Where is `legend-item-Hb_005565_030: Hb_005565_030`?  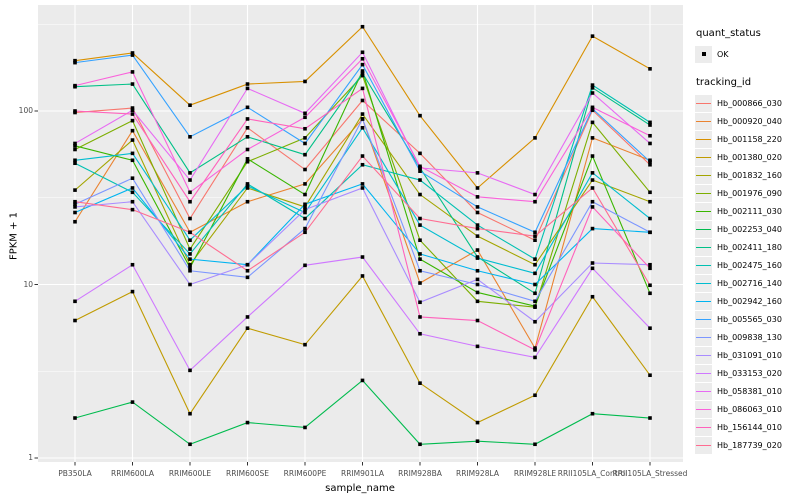
legend-item-Hb_005565_030: Hb_005565_030 is located at coordinates (747, 319).